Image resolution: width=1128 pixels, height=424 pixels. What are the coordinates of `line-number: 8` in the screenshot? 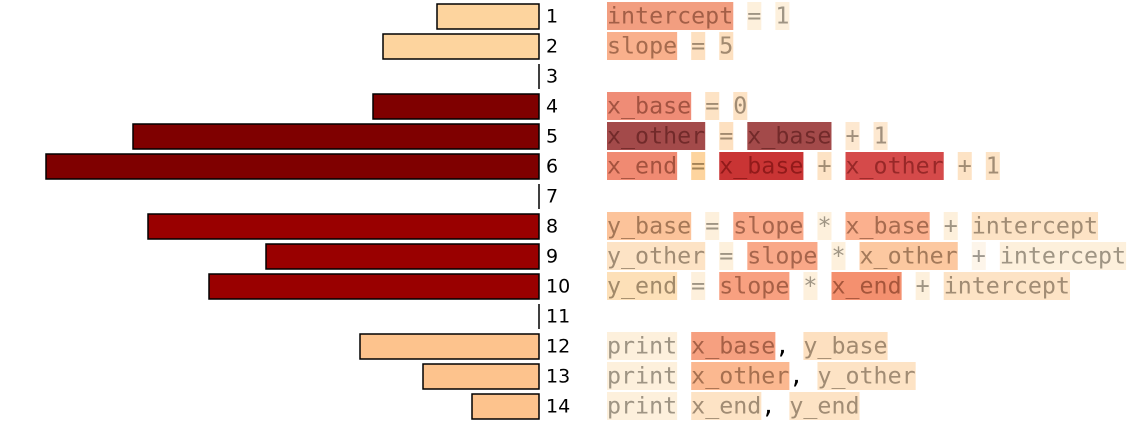 It's located at (552, 227).